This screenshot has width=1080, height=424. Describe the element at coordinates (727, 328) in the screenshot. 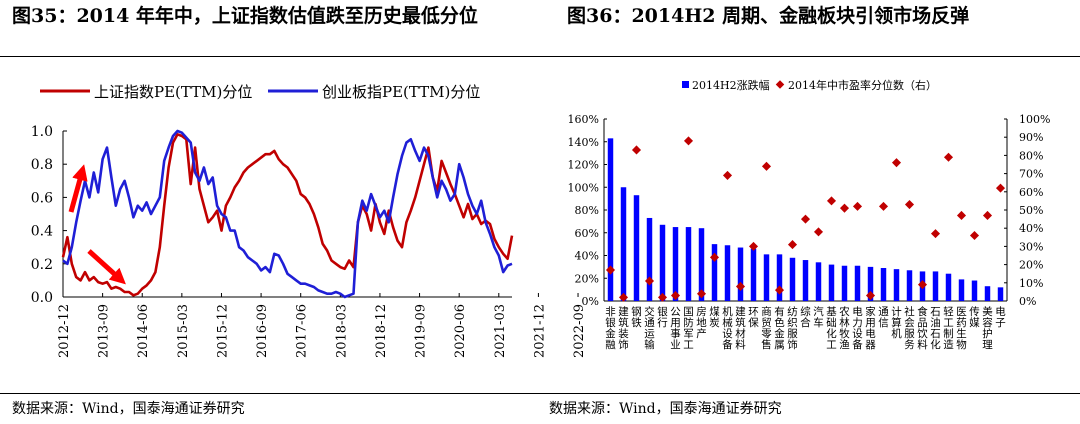

I see `x-category-label: 机械设备` at that location.